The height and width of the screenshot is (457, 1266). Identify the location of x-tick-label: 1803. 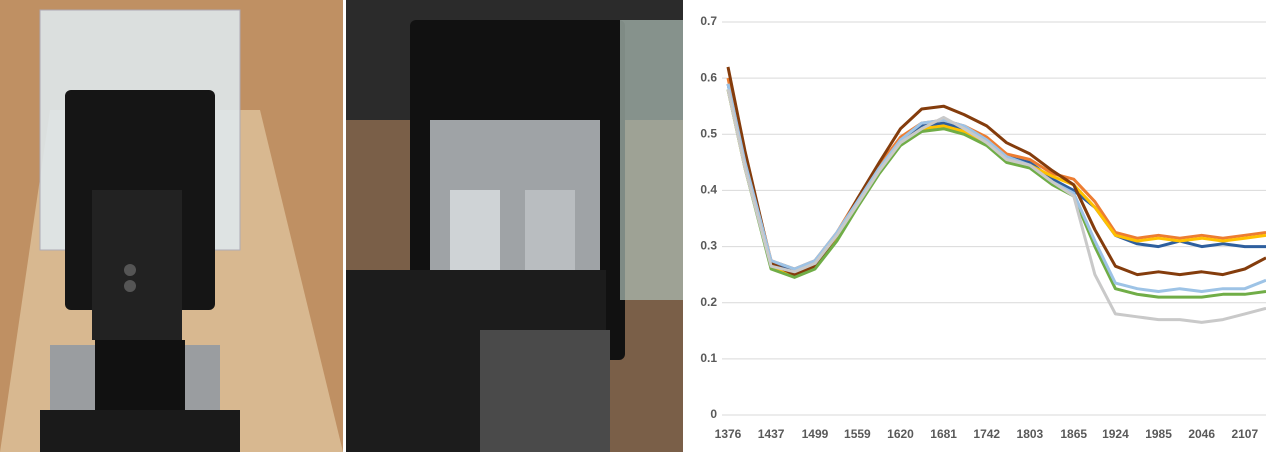
(1030, 434).